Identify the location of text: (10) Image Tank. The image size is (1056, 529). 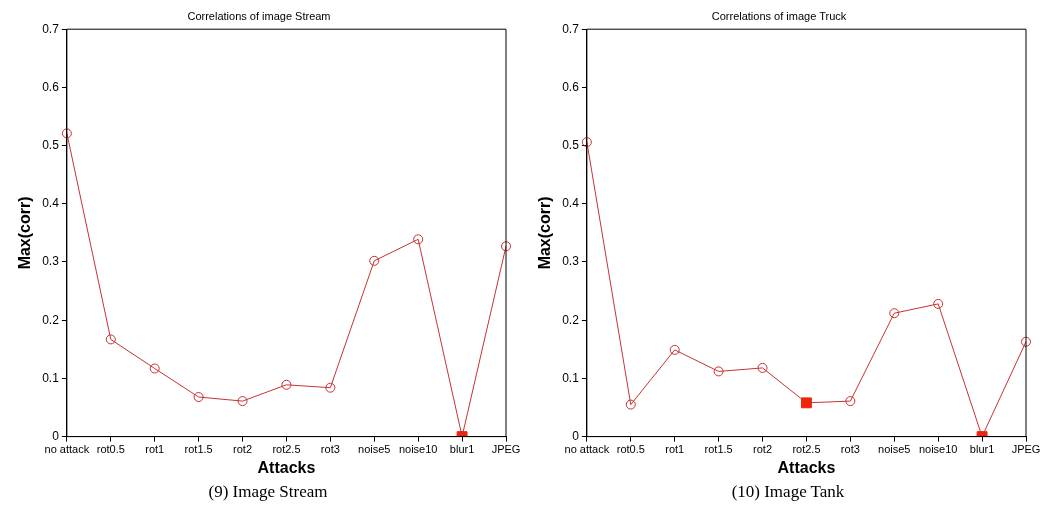
(788, 492).